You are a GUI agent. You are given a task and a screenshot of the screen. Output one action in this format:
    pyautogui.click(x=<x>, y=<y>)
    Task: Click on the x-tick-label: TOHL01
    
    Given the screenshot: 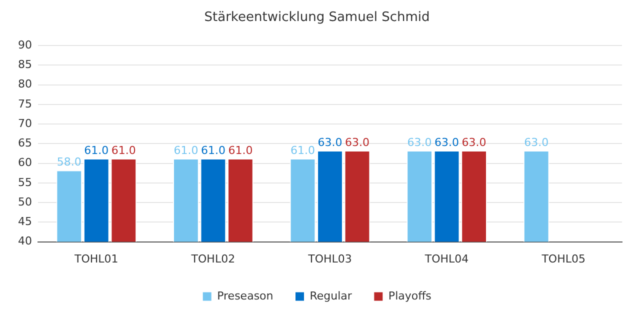 What is the action you would take?
    pyautogui.click(x=96, y=259)
    